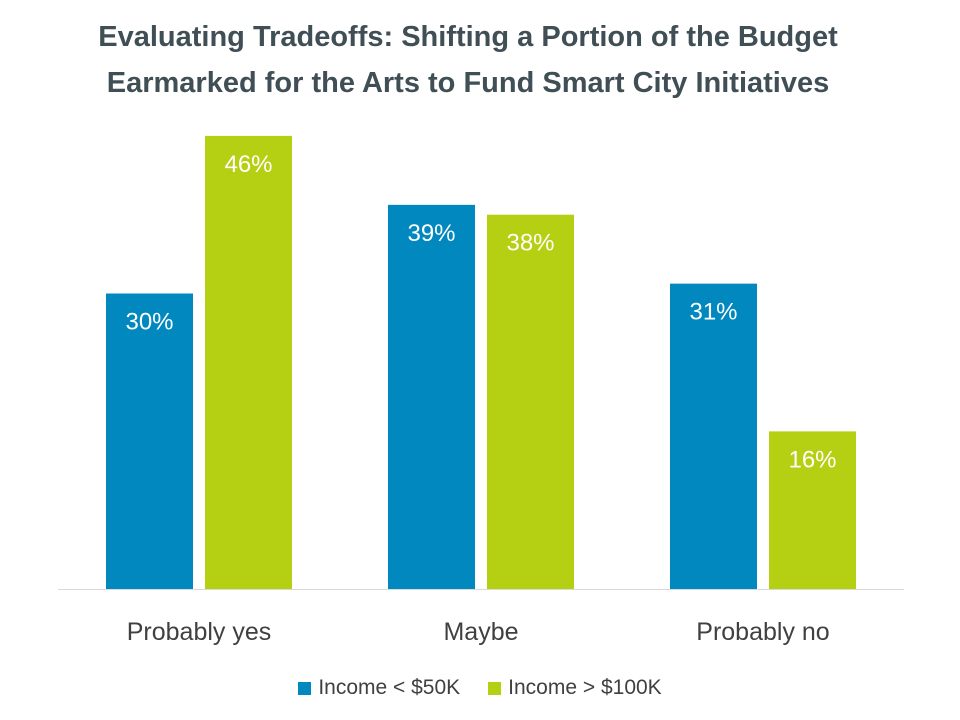 Image resolution: width=960 pixels, height=720 pixels. What do you see at coordinates (305, 688) in the screenshot?
I see `legend-swatch-income-under-50k` at bounding box center [305, 688].